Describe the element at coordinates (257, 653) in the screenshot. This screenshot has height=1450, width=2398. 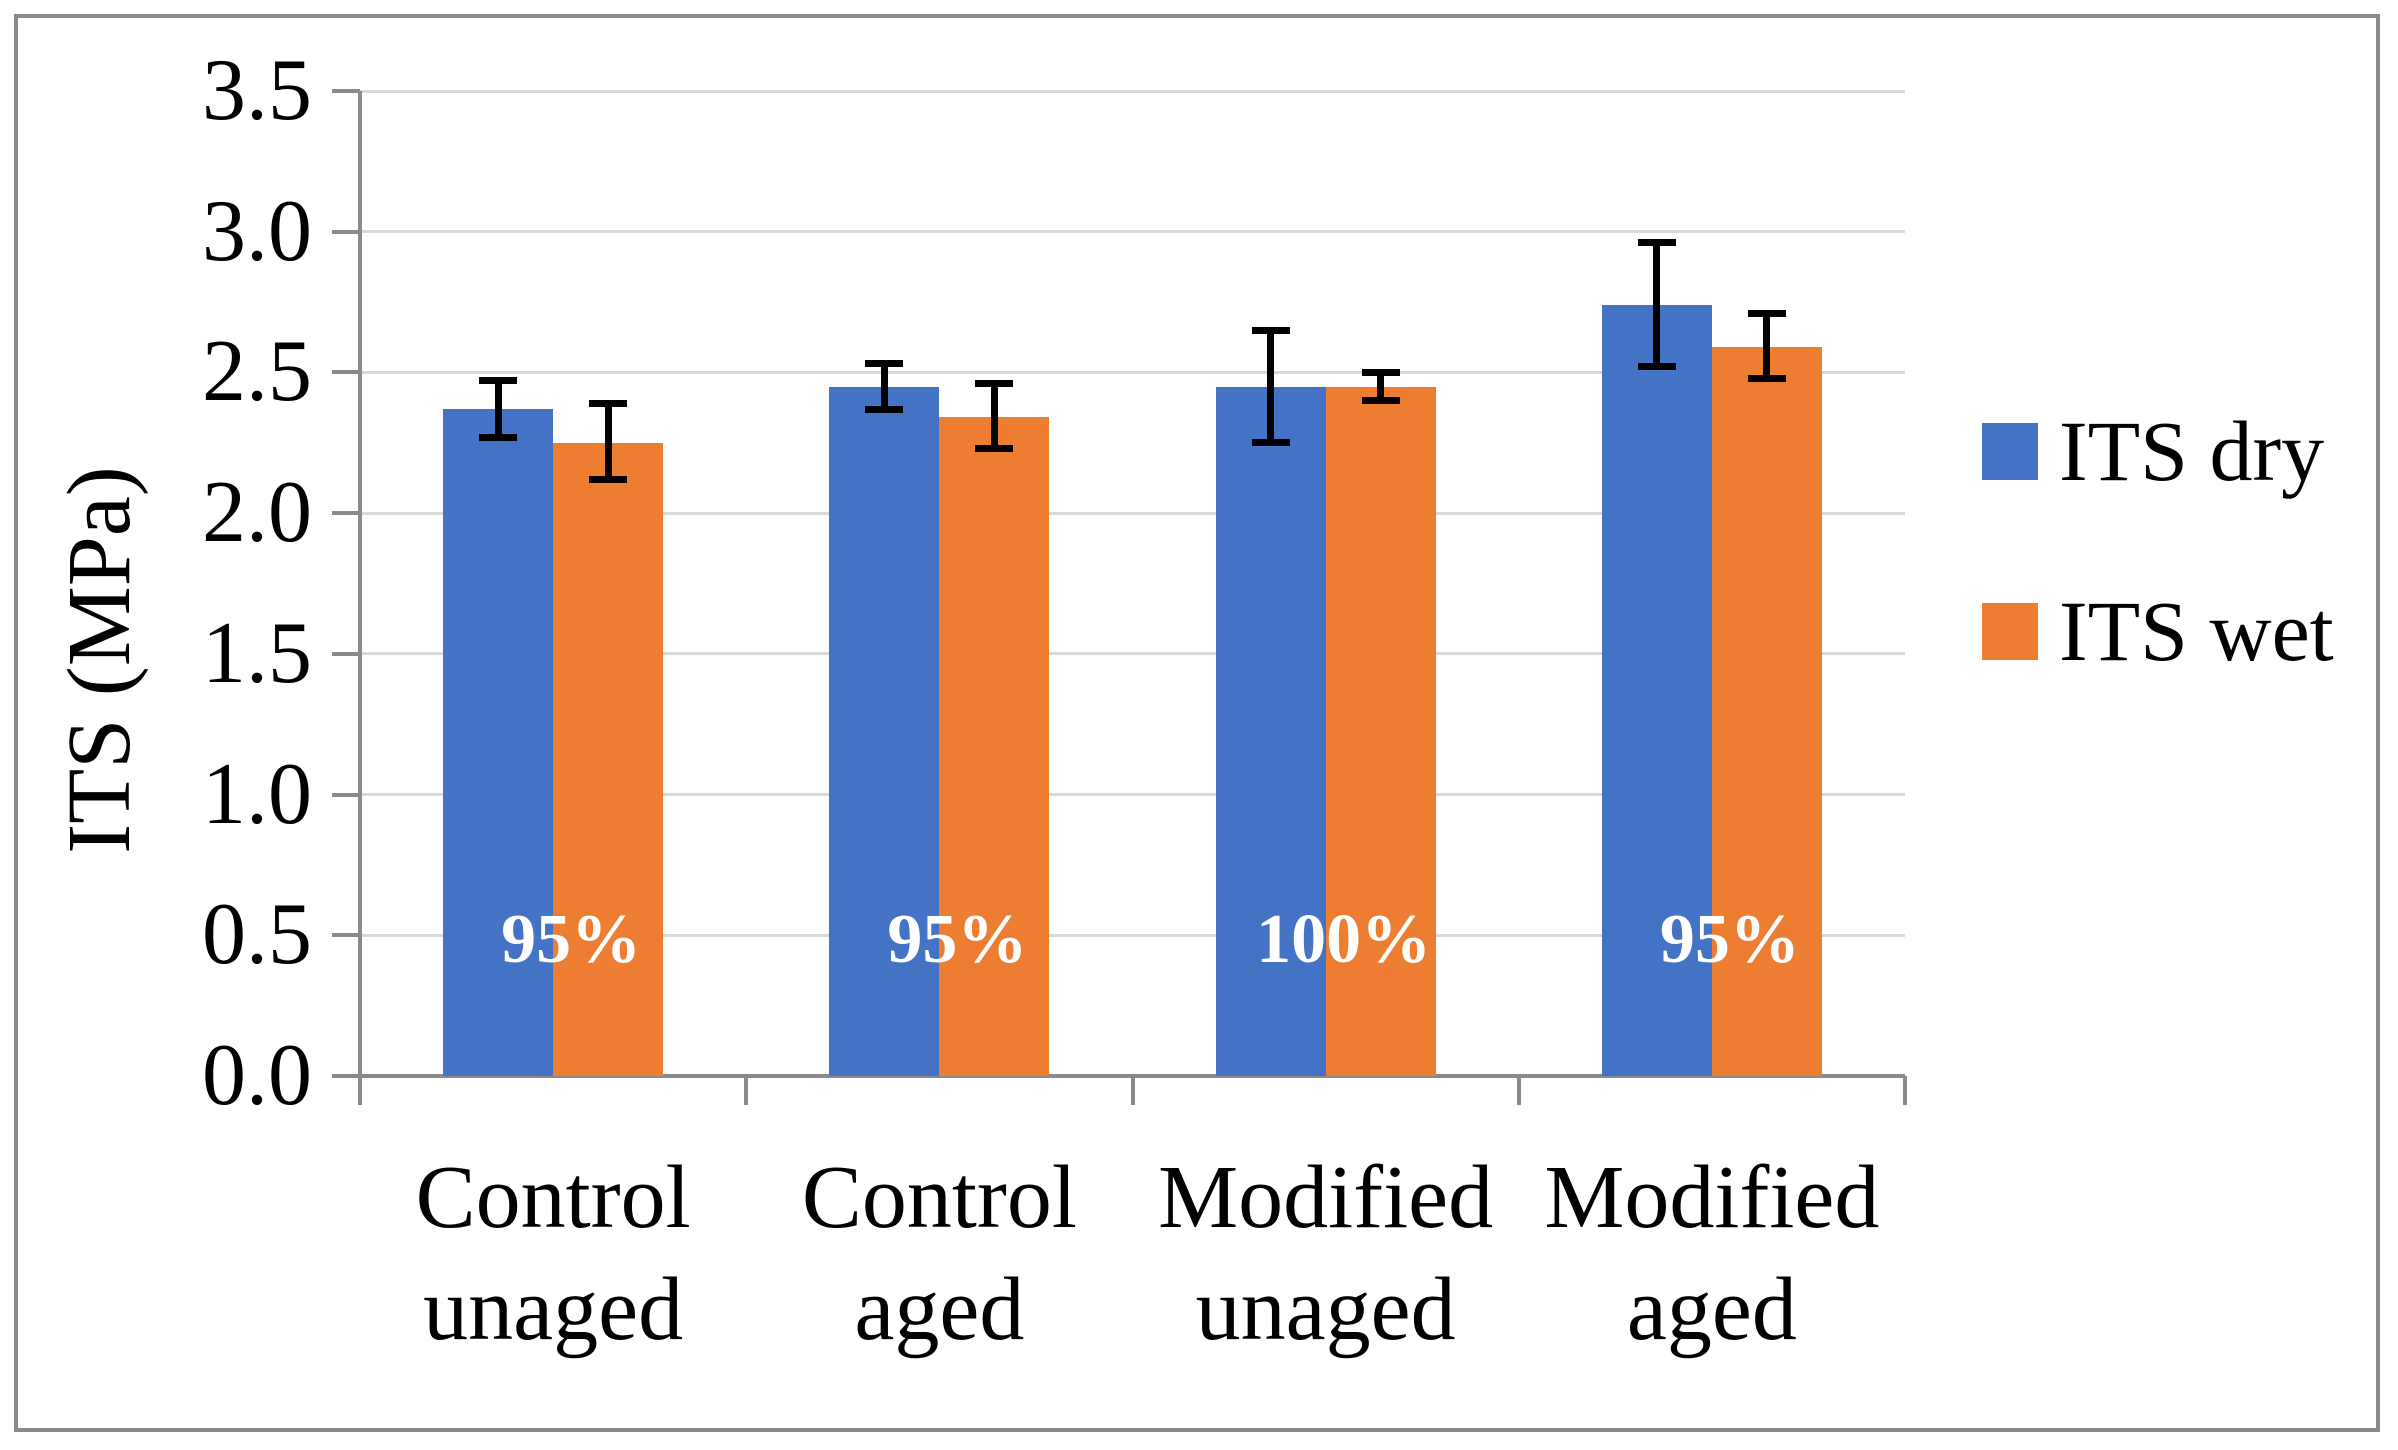
I see `y-tick-label: 1.5` at that location.